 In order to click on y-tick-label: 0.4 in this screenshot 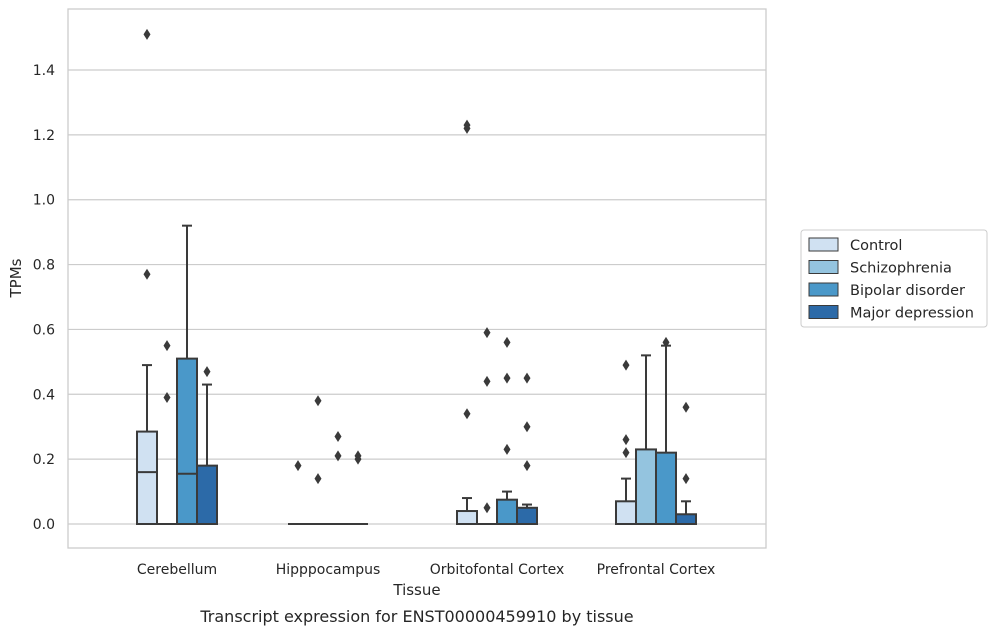, I will do `click(44, 395)`.